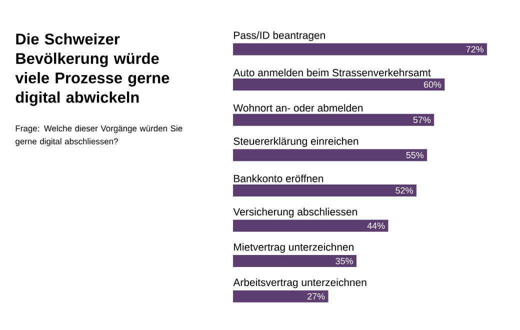 The height and width of the screenshot is (330, 520). Describe the element at coordinates (295, 213) in the screenshot. I see `y-tick-label: Versicherung abschliessen` at that location.